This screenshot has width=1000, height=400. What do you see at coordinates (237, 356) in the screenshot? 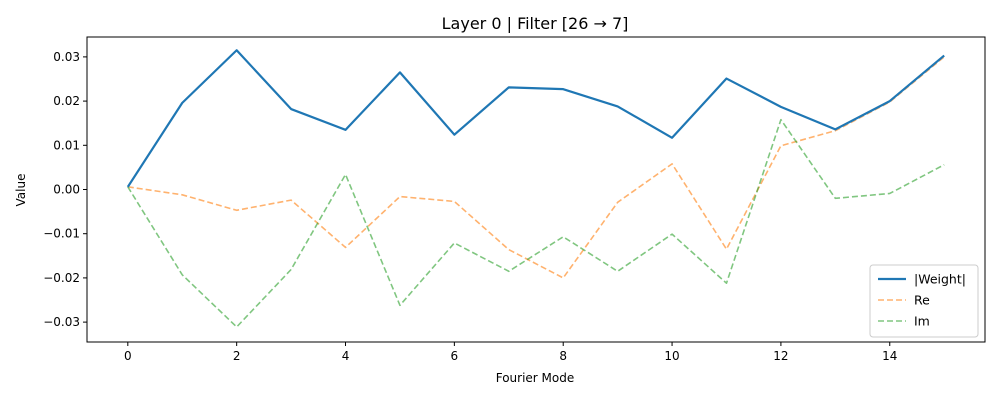
I see `x-tick-label: 2` at bounding box center [237, 356].